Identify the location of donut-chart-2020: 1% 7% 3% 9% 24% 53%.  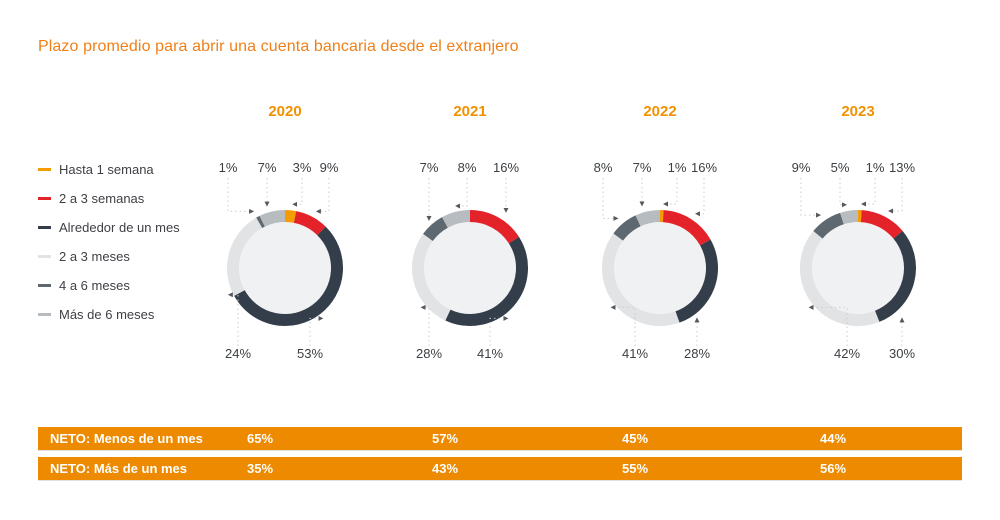
(281, 260).